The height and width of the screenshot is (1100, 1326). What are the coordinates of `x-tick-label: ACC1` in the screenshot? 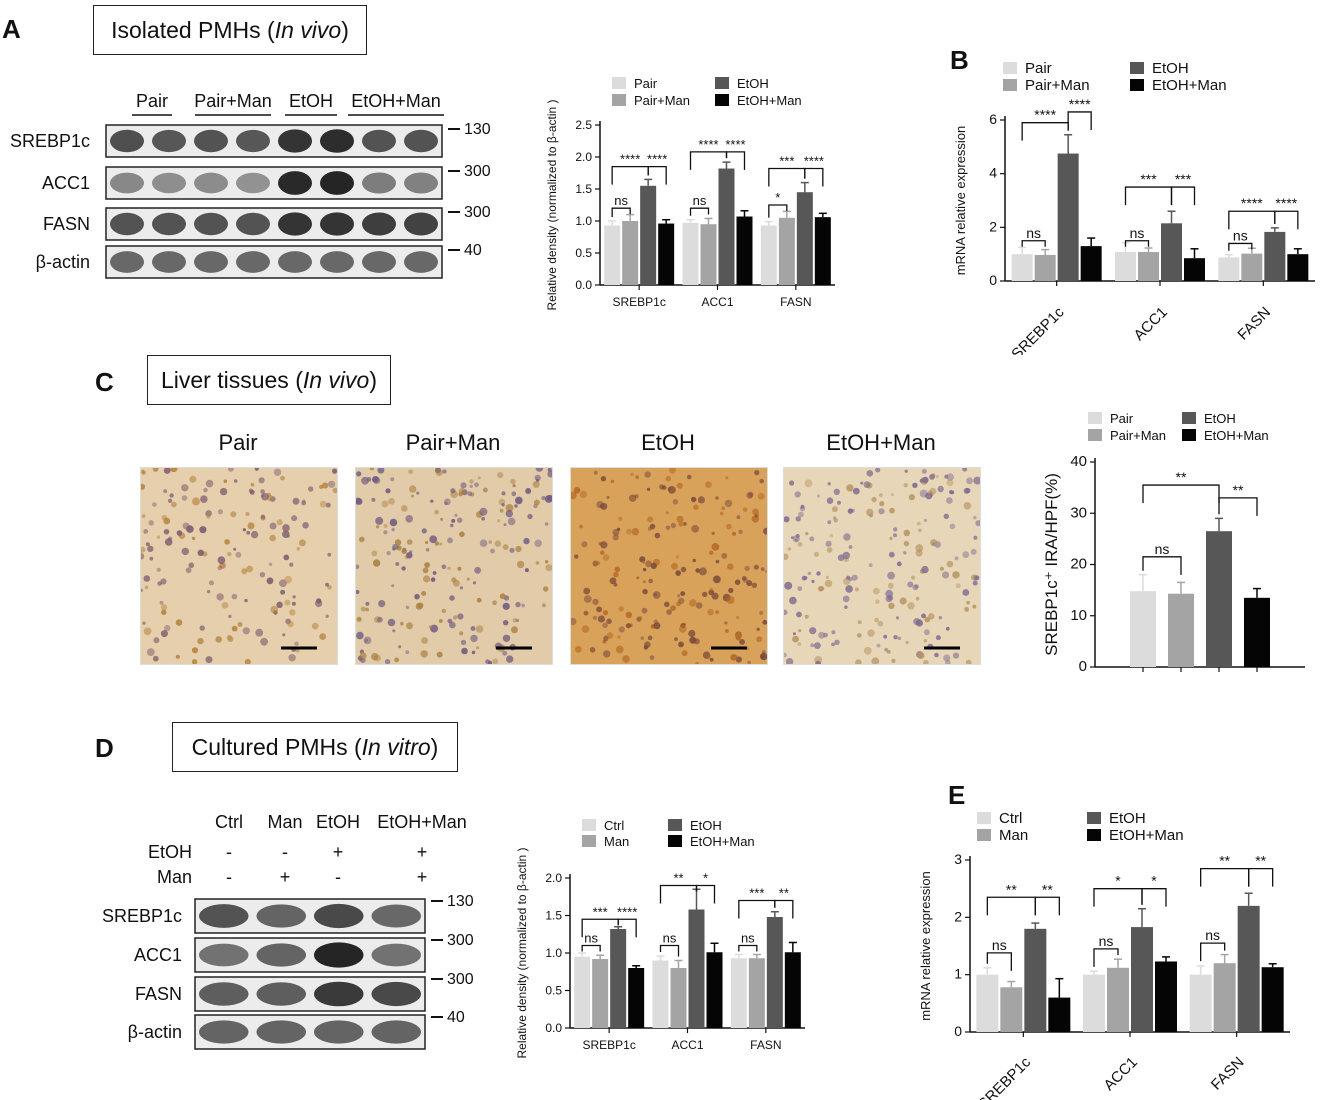 It's located at (1151, 324).